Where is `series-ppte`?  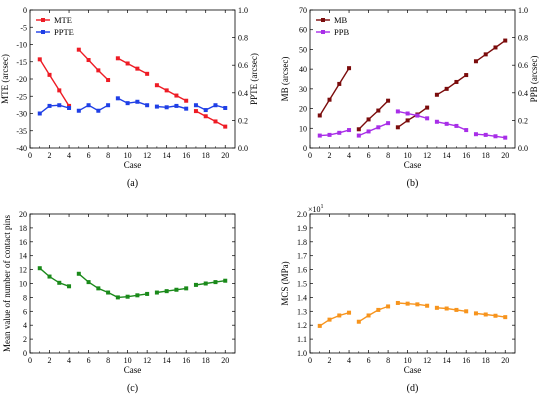 series-ppte is located at coordinates (132, 106).